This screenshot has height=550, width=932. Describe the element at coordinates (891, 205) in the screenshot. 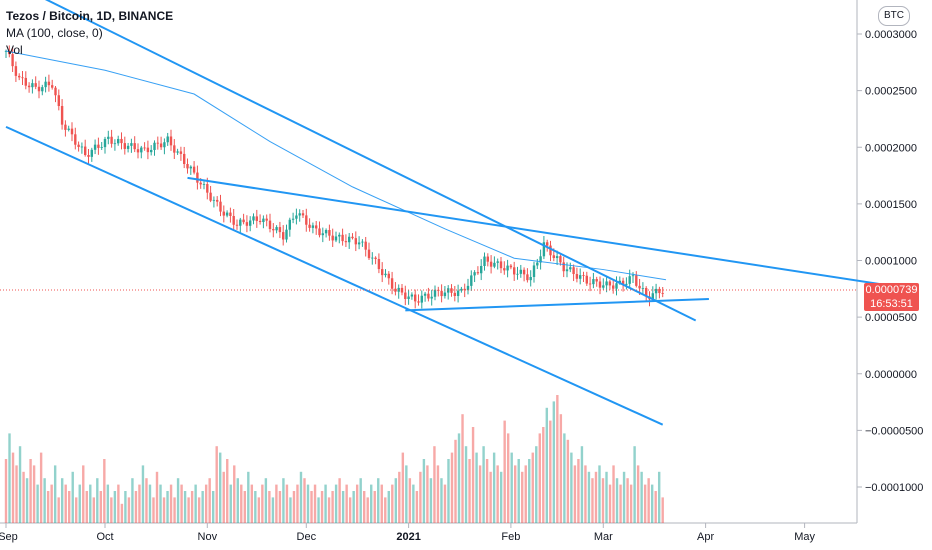

I see `y-axis-tick-label: 0.0001500` at that location.